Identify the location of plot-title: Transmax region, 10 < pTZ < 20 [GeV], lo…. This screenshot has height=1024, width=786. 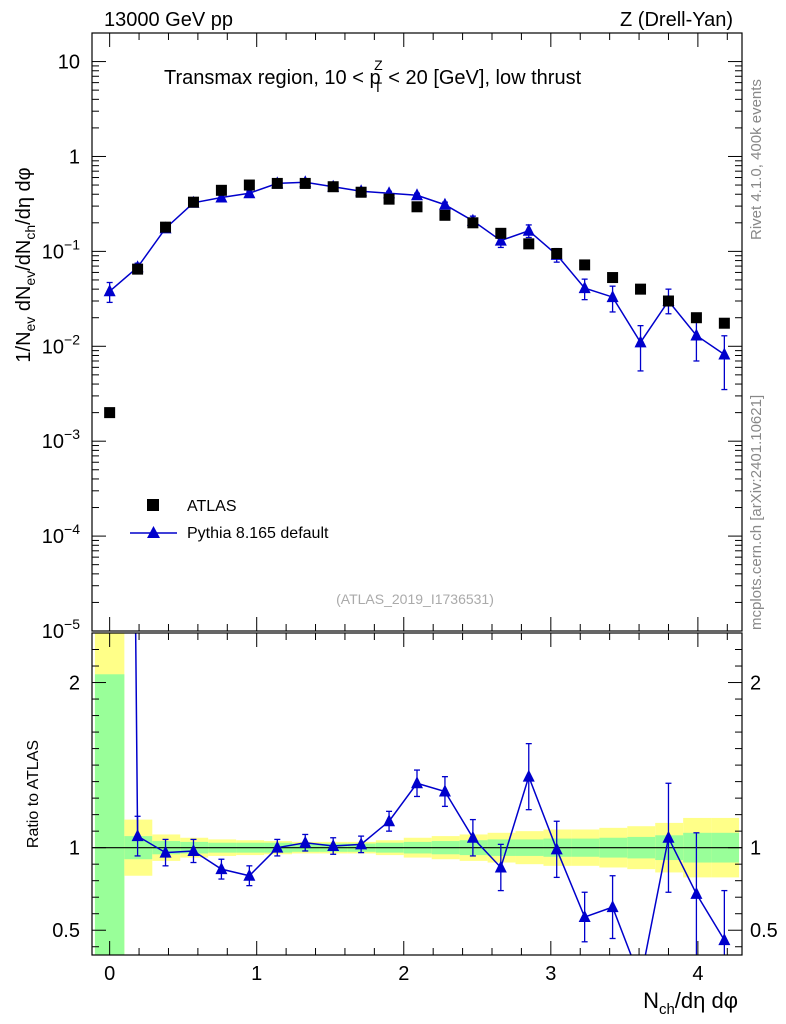
(373, 76).